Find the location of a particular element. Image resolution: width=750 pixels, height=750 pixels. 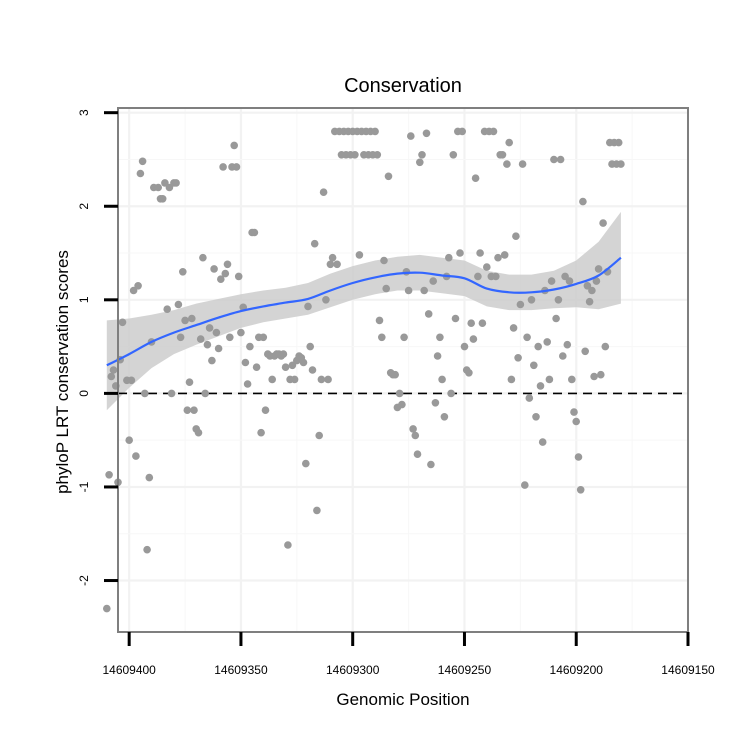

smooth-line-group is located at coordinates (364, 311).